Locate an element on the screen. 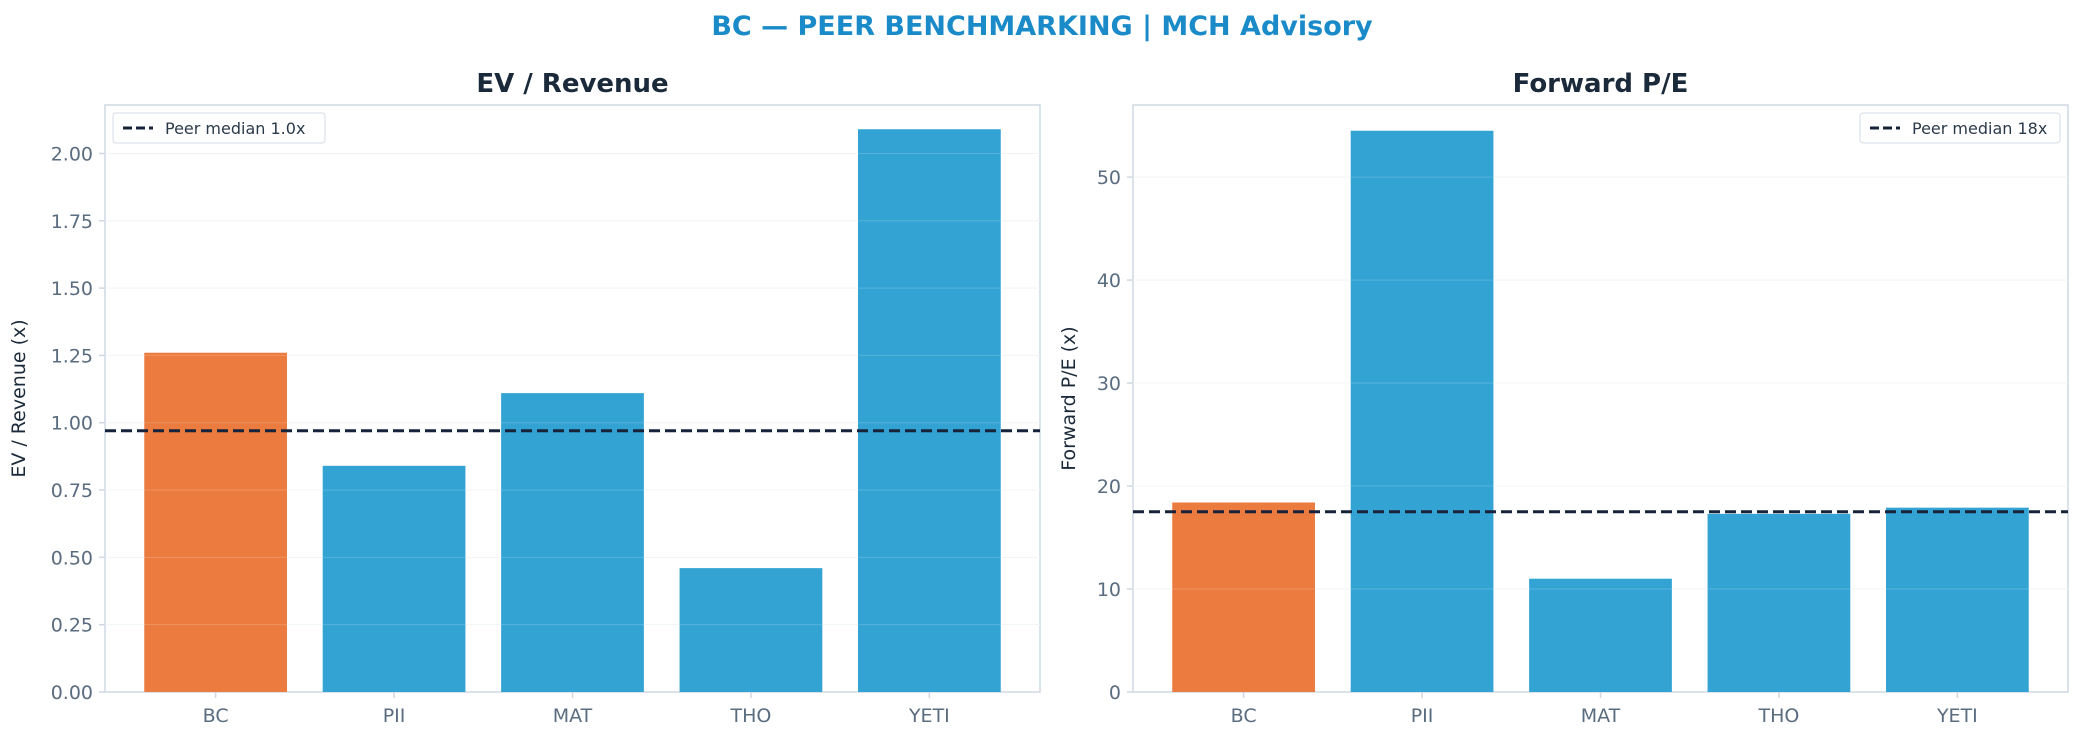  y-tick-label: 1.00 is located at coordinates (72, 424).